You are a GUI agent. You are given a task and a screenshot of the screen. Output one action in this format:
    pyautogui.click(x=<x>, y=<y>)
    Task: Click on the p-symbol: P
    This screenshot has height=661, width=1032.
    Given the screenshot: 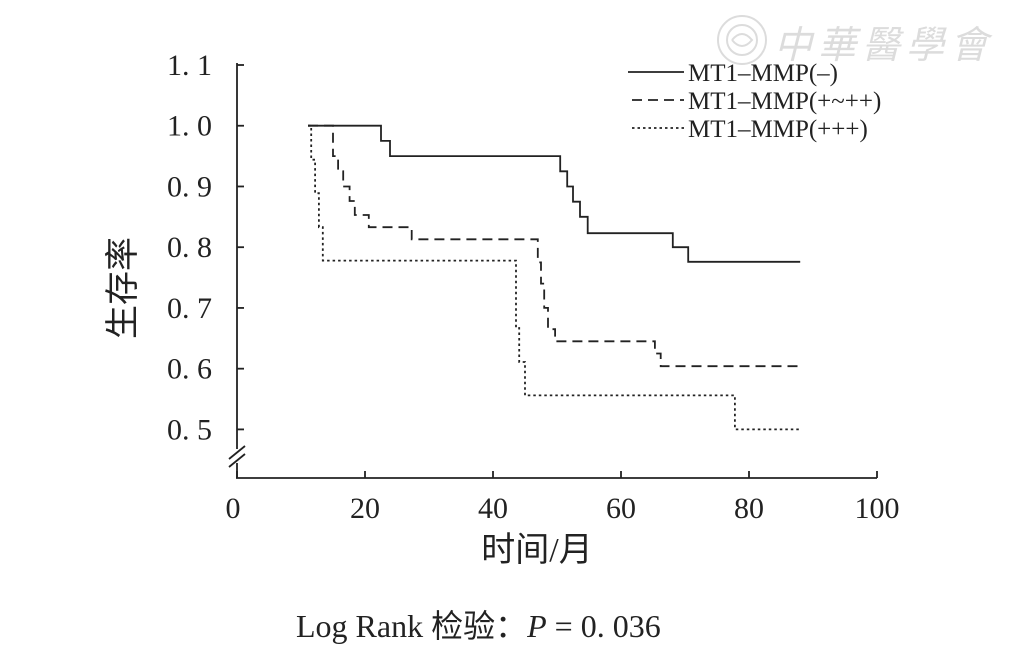 What is the action you would take?
    pyautogui.click(x=536, y=626)
    